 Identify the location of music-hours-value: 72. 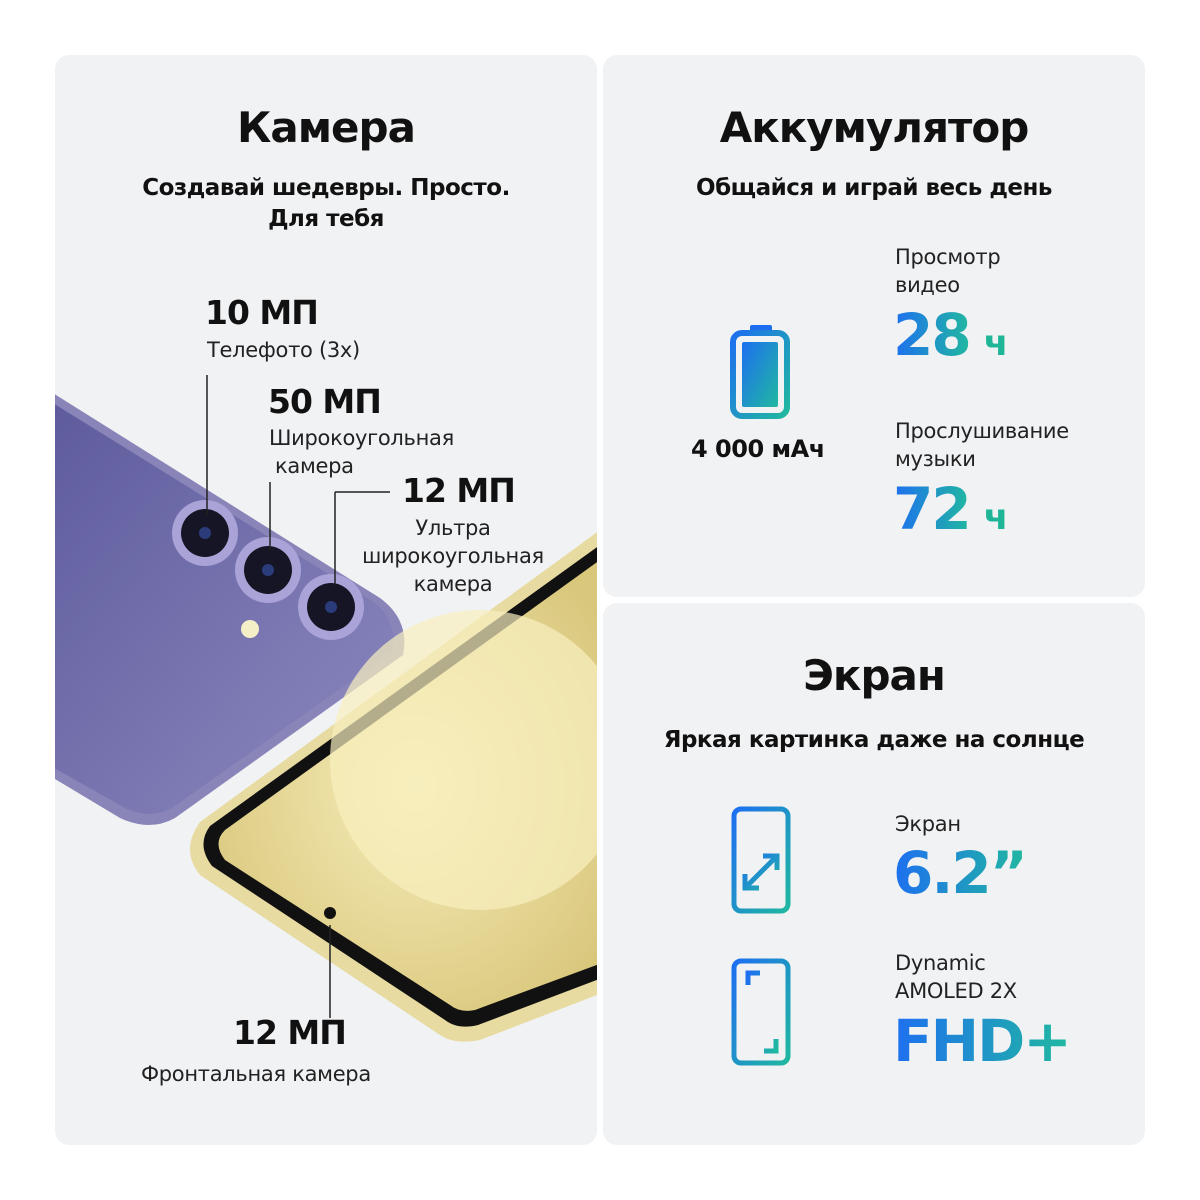
(932, 509).